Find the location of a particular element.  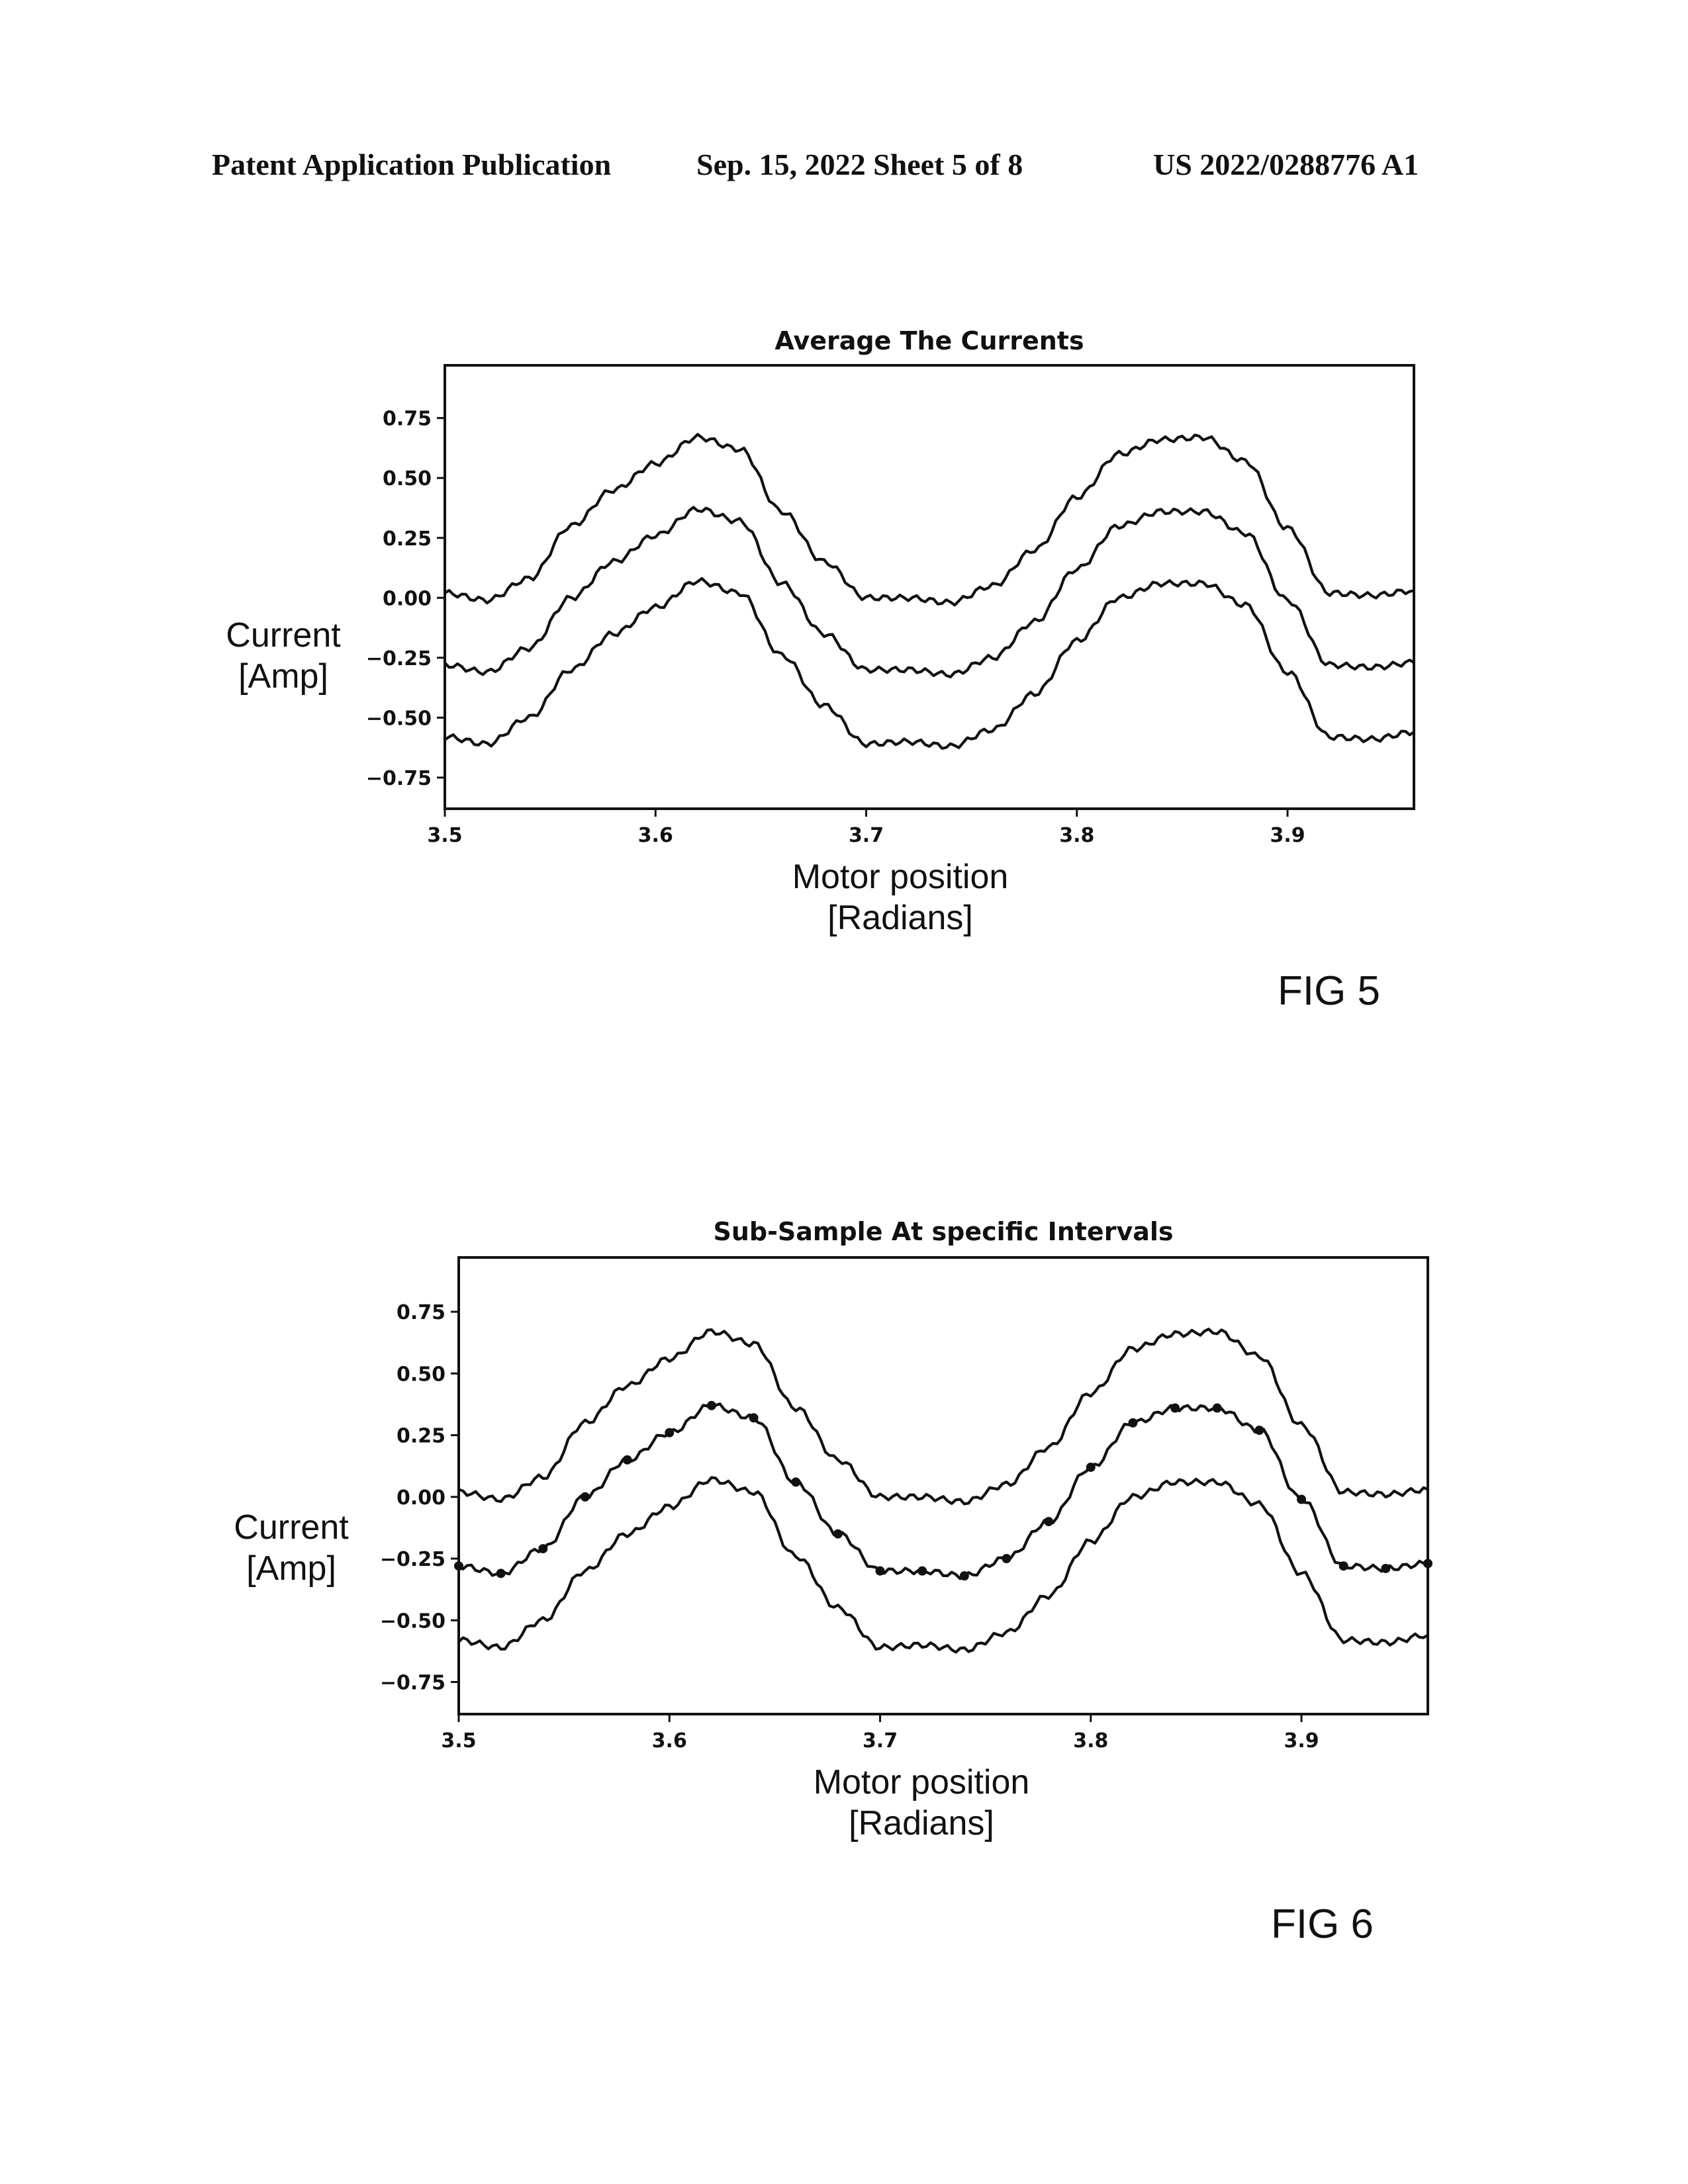

header-date-sheet: Sep. 15, 2022 Sheet 5 of 8 is located at coordinates (859, 164).